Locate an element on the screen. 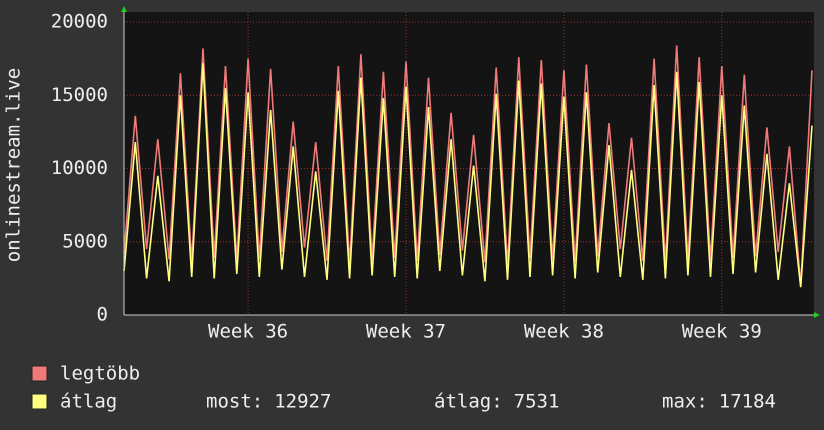 This screenshot has width=824, height=430. x-tick-label: Week 36 is located at coordinates (248, 332).